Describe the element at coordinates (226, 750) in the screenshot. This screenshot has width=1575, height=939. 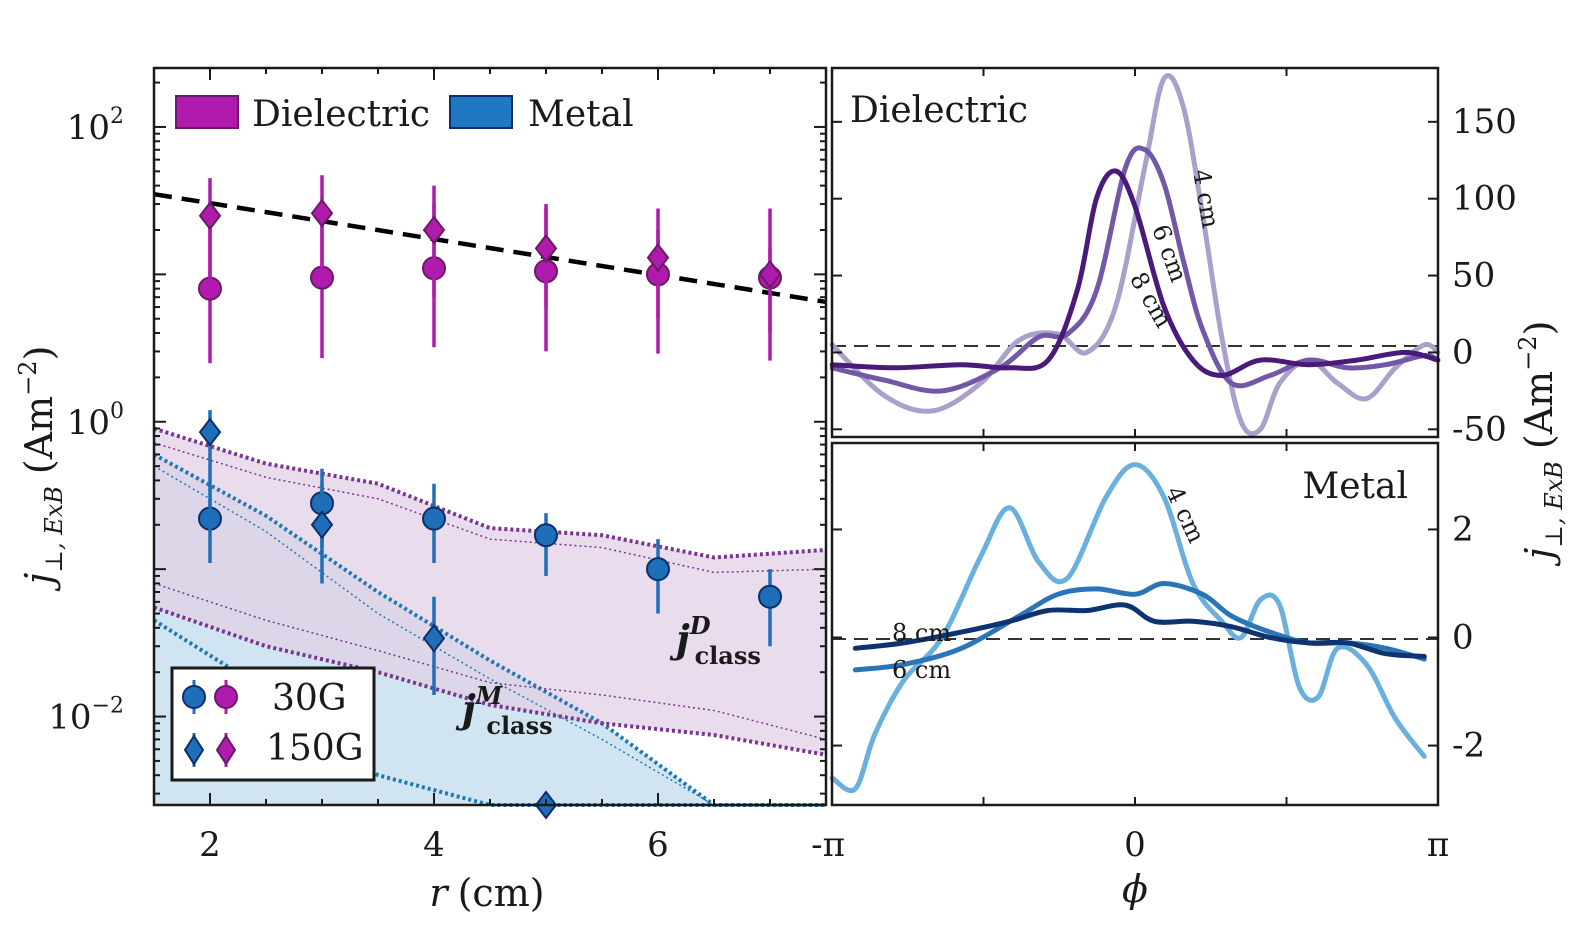
I see `legend-150g-diel-marker` at that location.